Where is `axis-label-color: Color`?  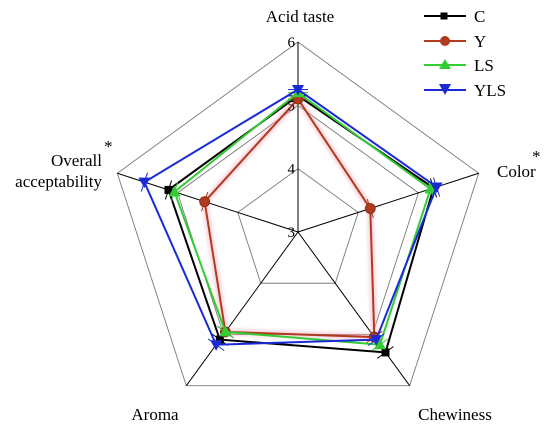
axis-label-color: Color is located at coordinates (516, 171).